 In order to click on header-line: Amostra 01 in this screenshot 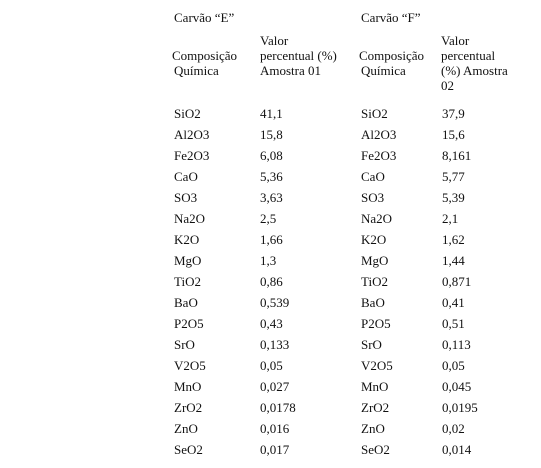, I will do `click(291, 70)`.